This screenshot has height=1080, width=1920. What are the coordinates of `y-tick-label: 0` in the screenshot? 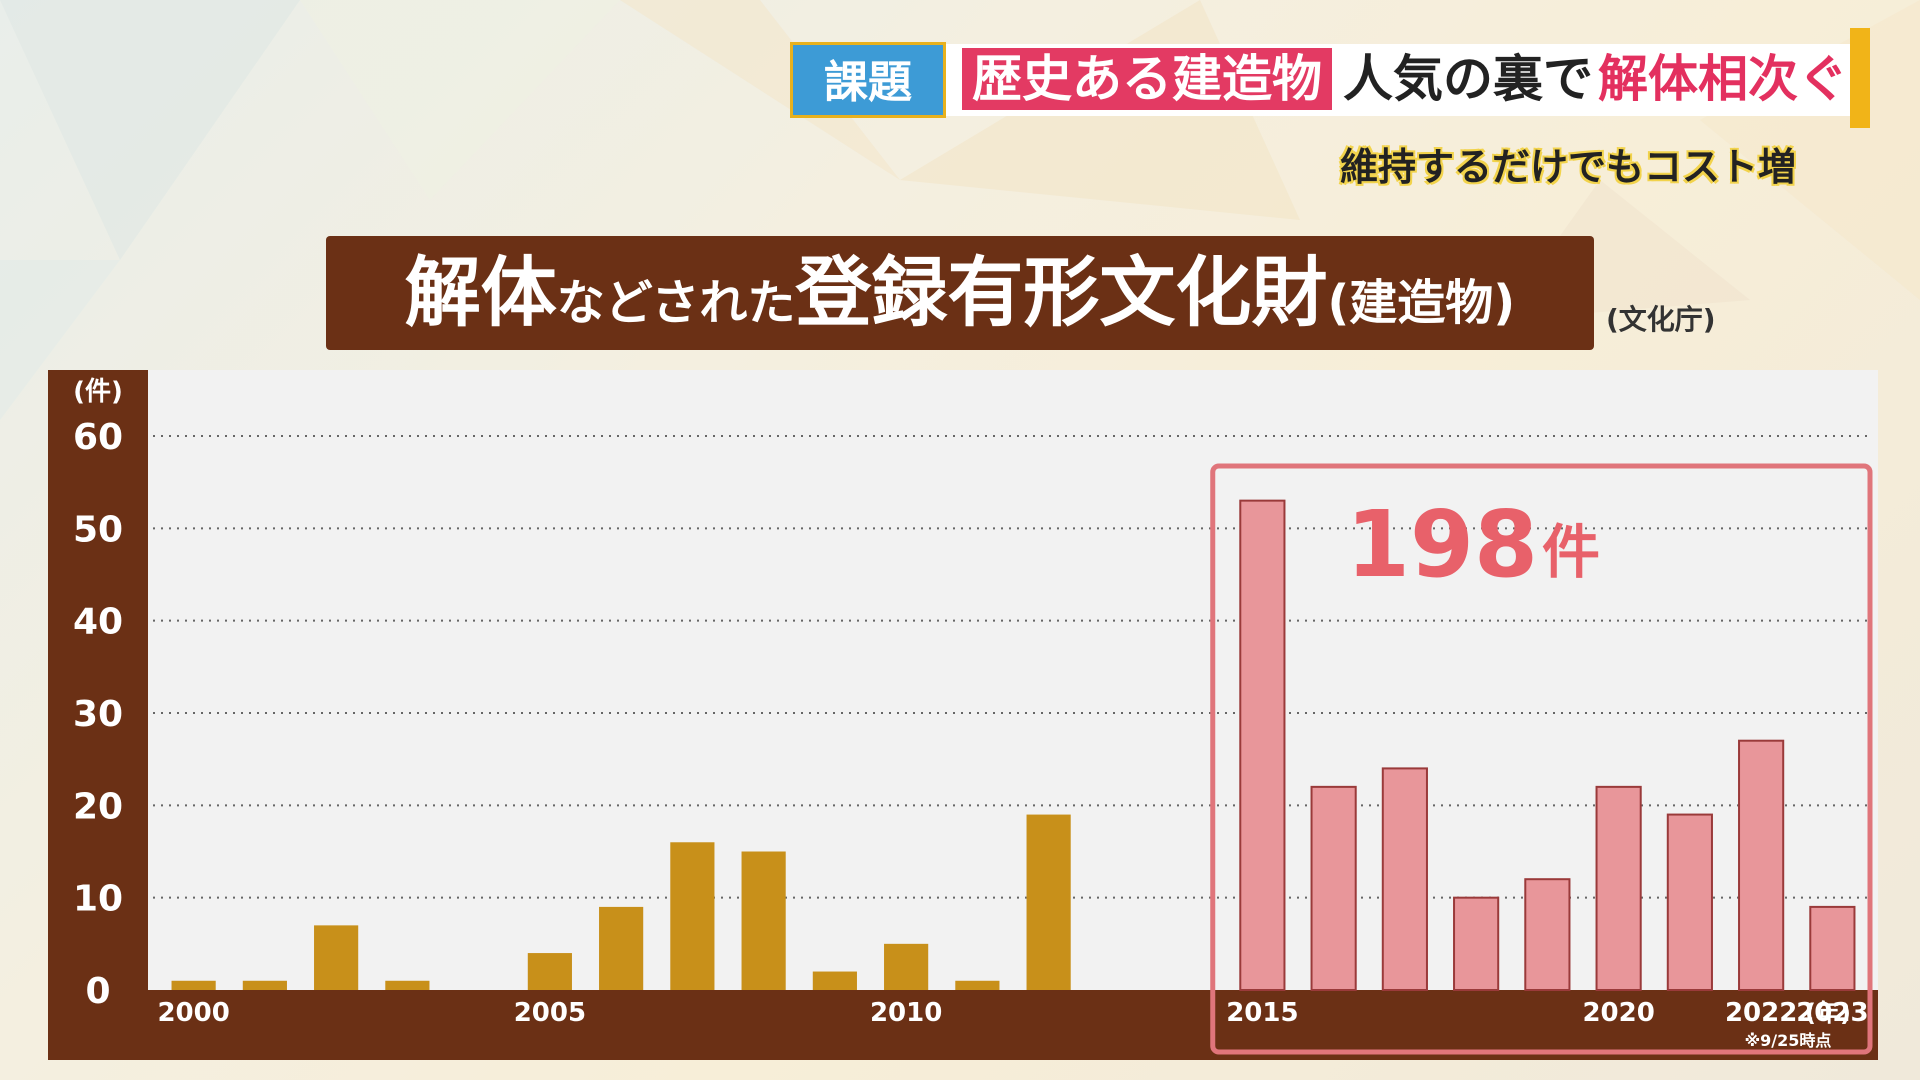 It's located at (97, 991).